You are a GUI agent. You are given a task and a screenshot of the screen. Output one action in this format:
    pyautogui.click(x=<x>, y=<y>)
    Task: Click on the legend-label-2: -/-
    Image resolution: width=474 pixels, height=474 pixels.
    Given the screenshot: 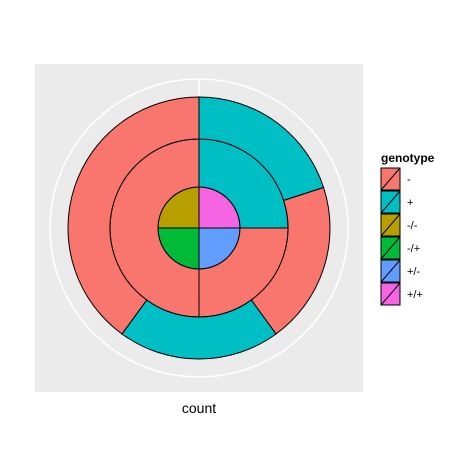 What is the action you would take?
    pyautogui.click(x=412, y=226)
    